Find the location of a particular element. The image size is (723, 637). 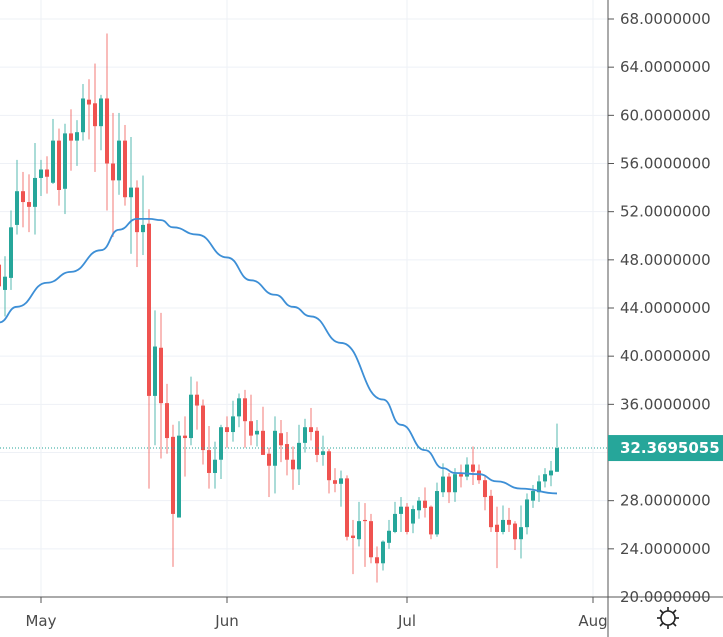

y-tick-label: 28.0000000 is located at coordinates (665, 501).